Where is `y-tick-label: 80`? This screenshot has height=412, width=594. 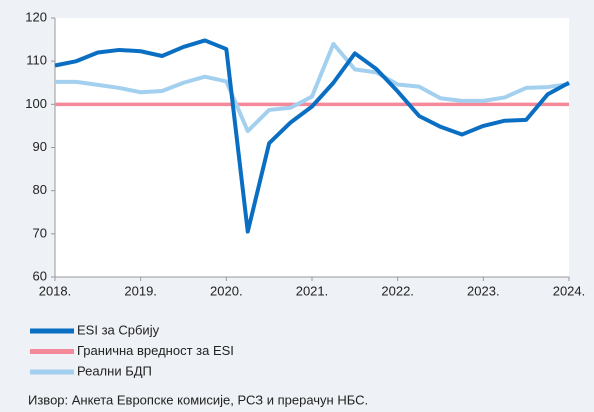 y-tick-label: 80 is located at coordinates (40, 189).